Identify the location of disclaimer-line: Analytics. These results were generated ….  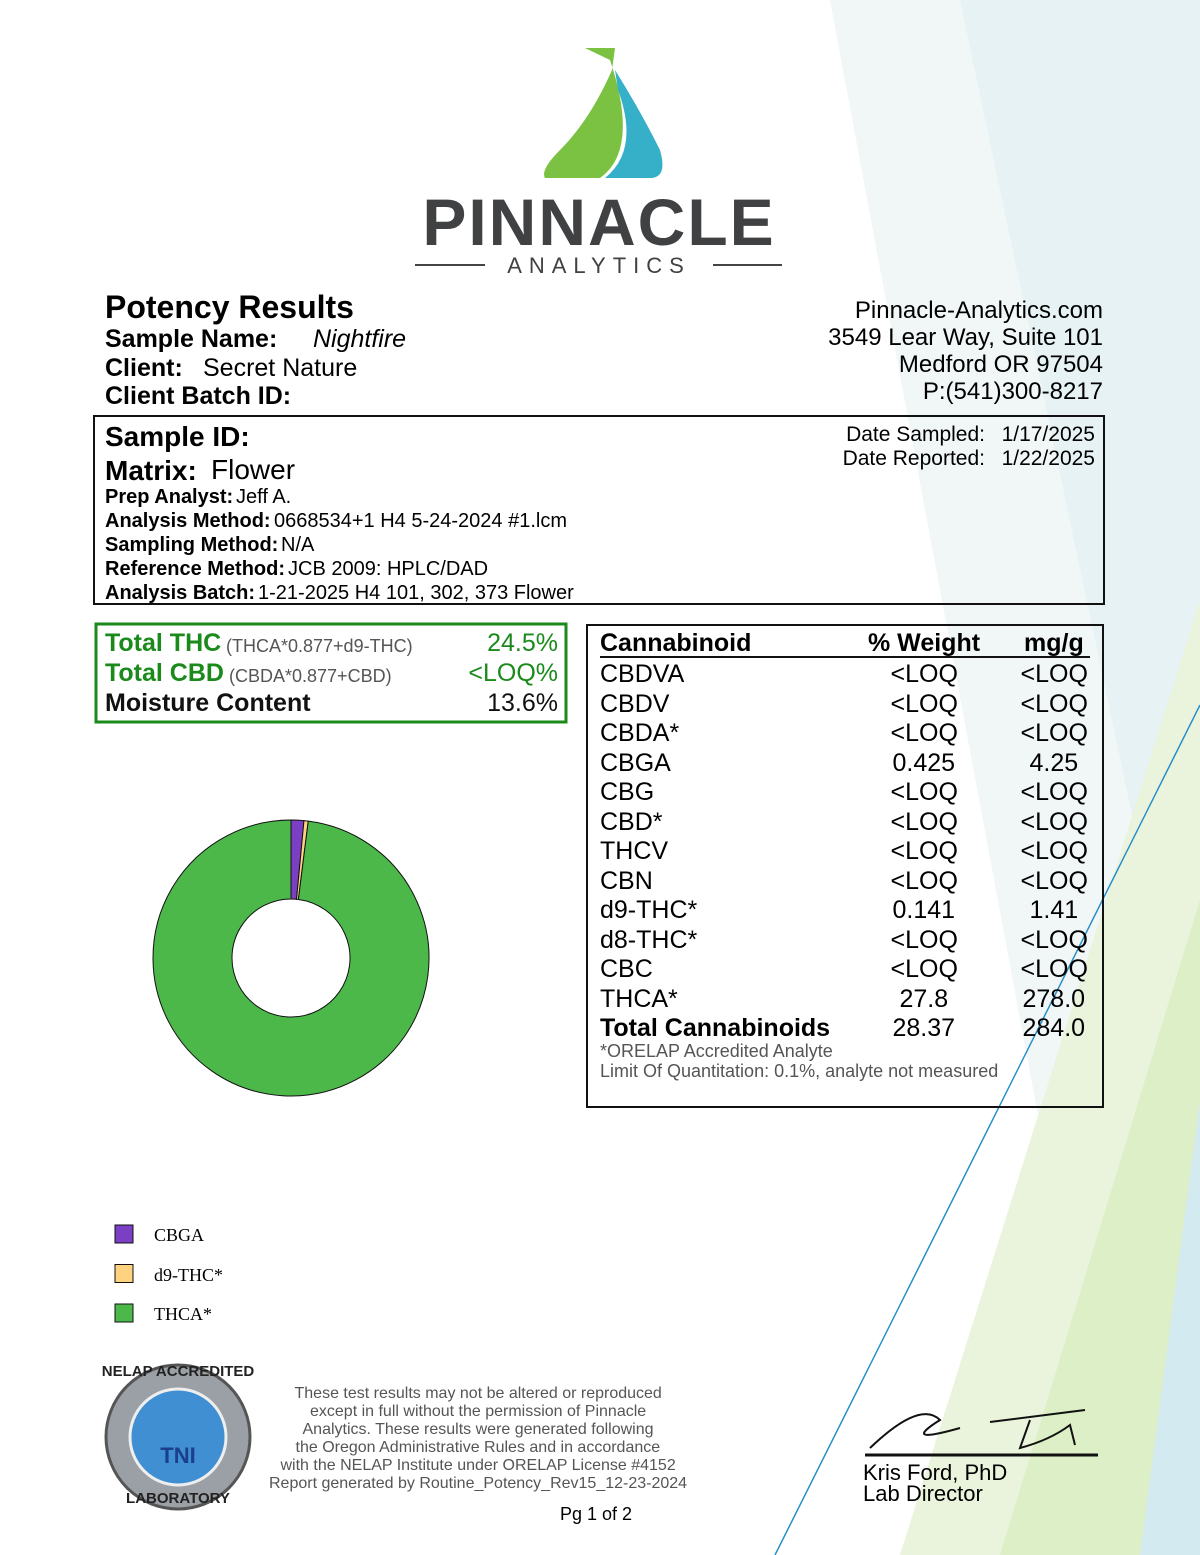
(478, 1429).